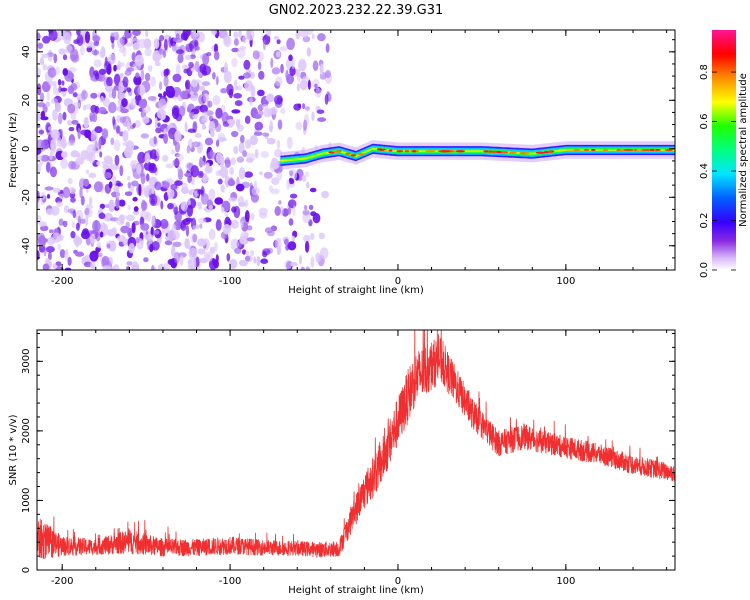 The width and height of the screenshot is (750, 600). What do you see at coordinates (26, 51) in the screenshot?
I see `y-tick-label: 40` at bounding box center [26, 51].